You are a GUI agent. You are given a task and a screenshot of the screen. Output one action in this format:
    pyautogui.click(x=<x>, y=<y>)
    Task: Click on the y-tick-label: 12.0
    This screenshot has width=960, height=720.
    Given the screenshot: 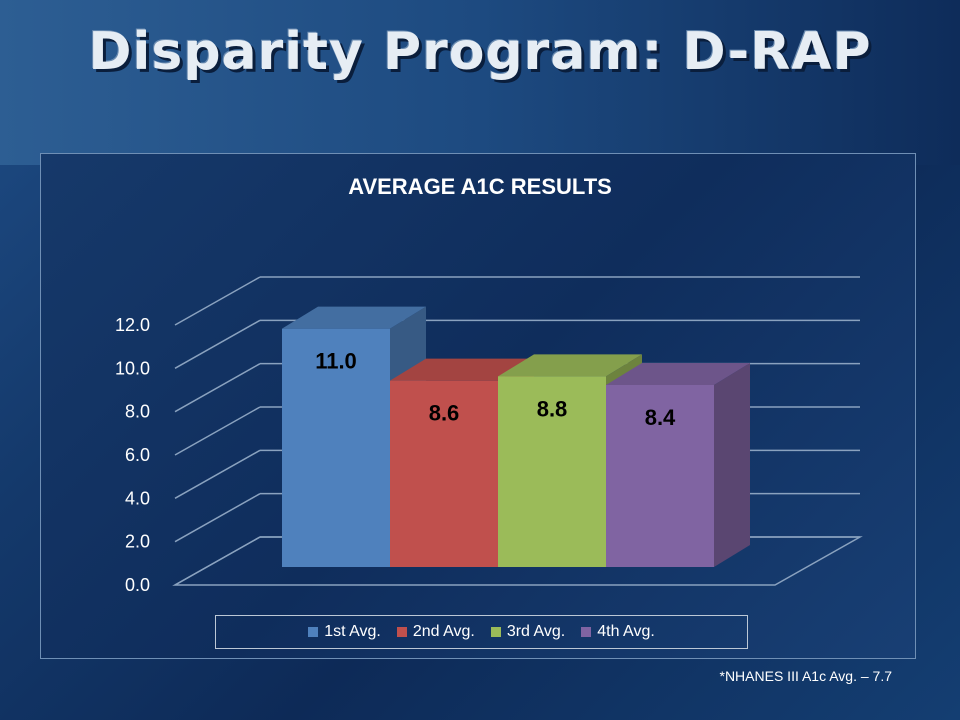 What is the action you would take?
    pyautogui.click(x=132, y=325)
    